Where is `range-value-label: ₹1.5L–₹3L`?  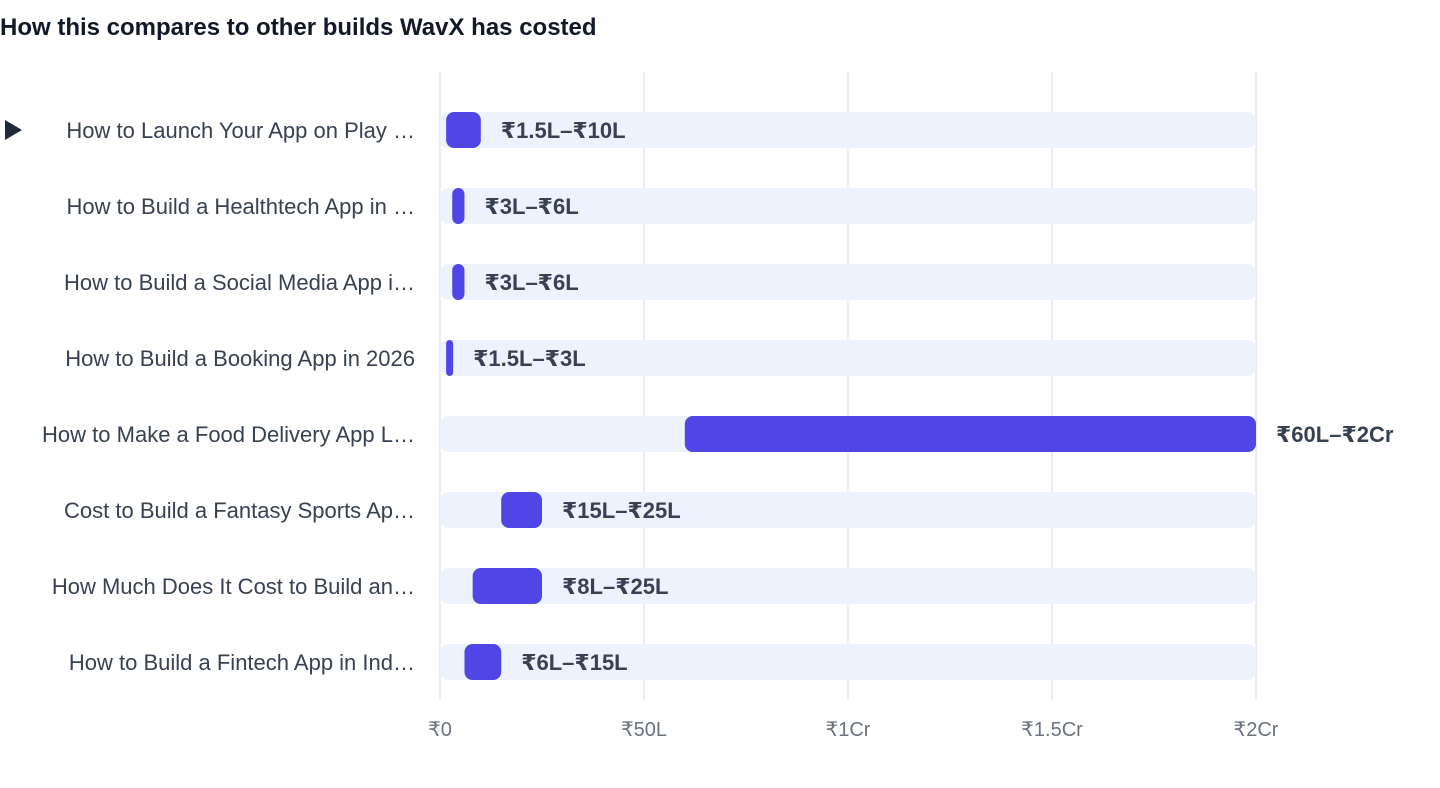 range-value-label: ₹1.5L–₹3L is located at coordinates (529, 358).